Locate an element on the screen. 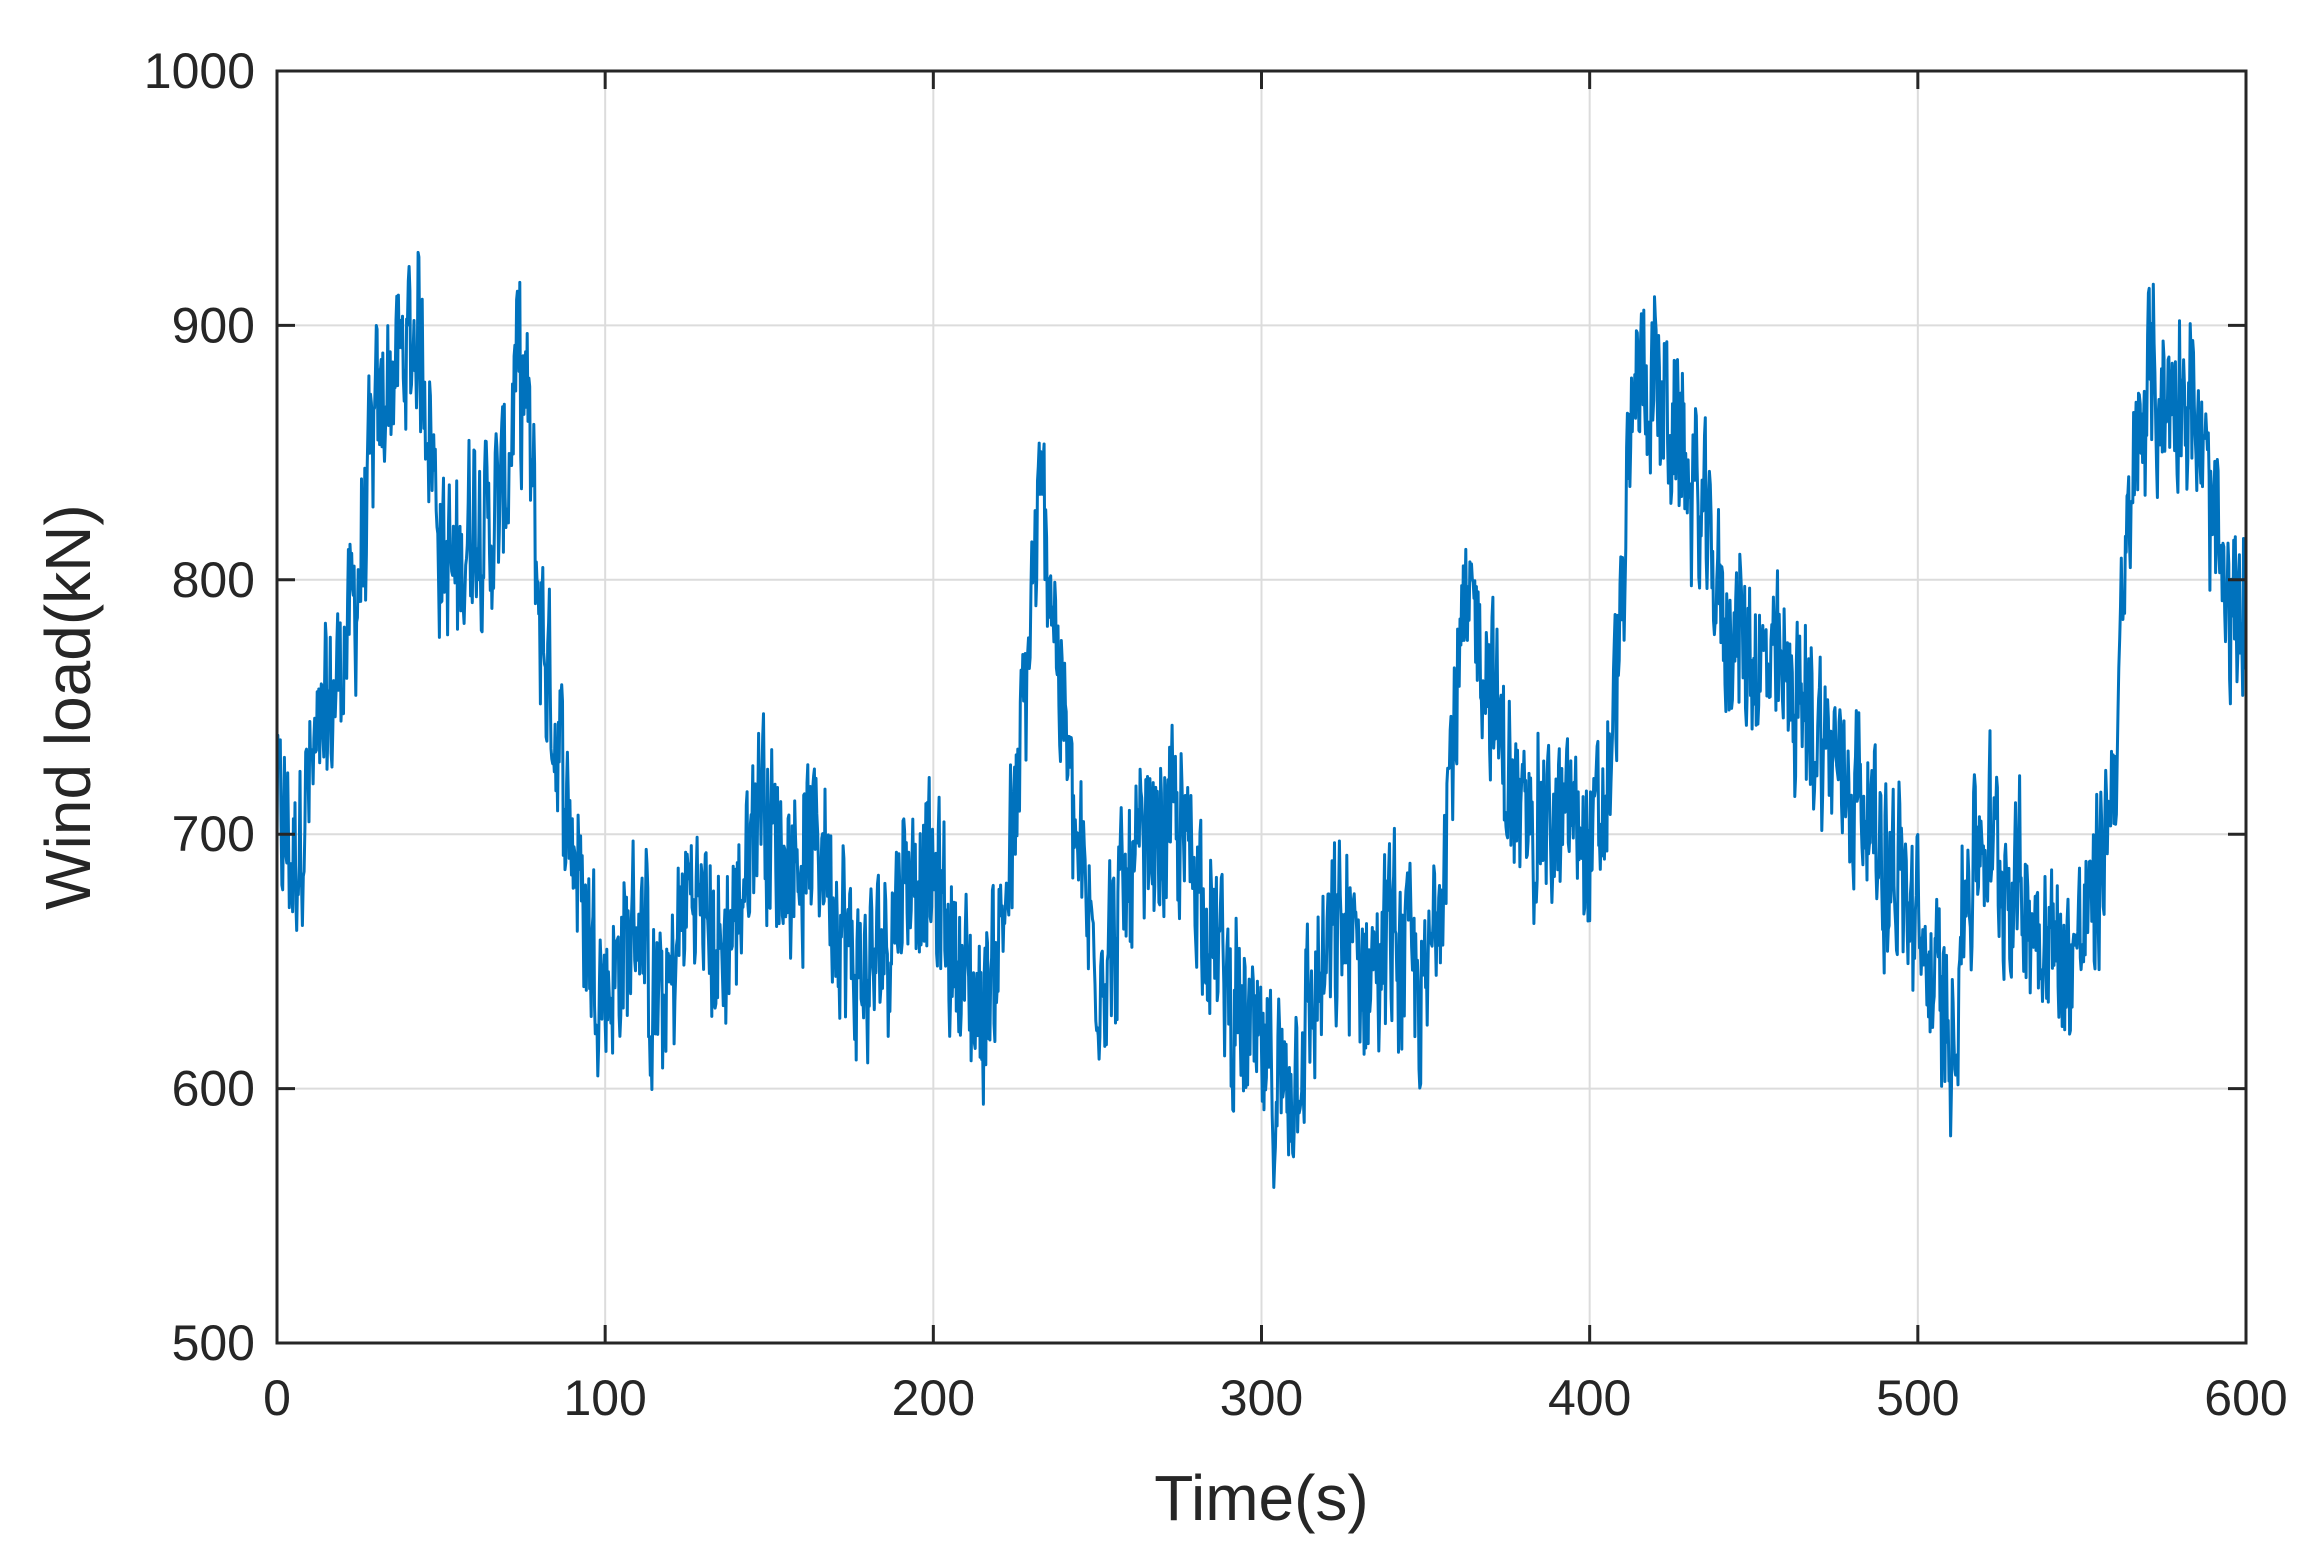 The image size is (2309, 1556). y-tick-label: 700 is located at coordinates (213, 834).